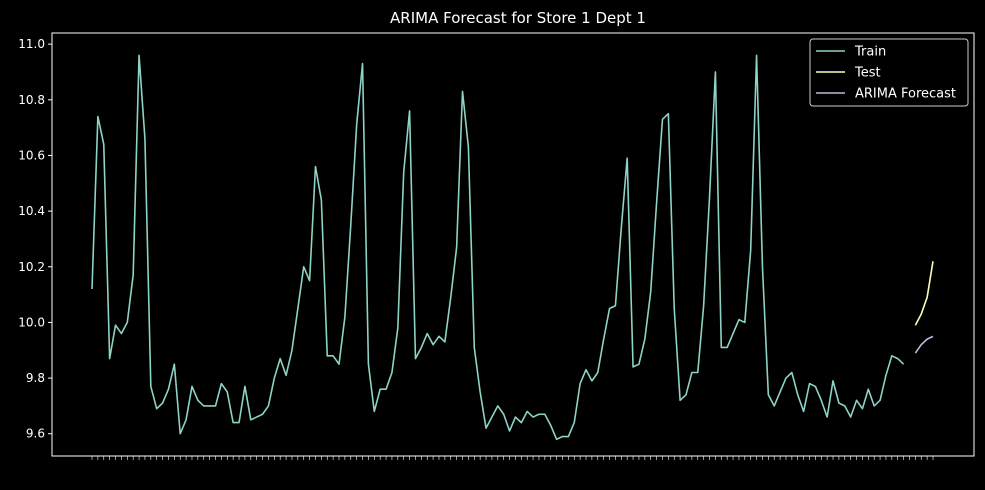 This screenshot has width=985, height=490. Describe the element at coordinates (35, 378) in the screenshot. I see `y-tick-label: 9.8` at that location.